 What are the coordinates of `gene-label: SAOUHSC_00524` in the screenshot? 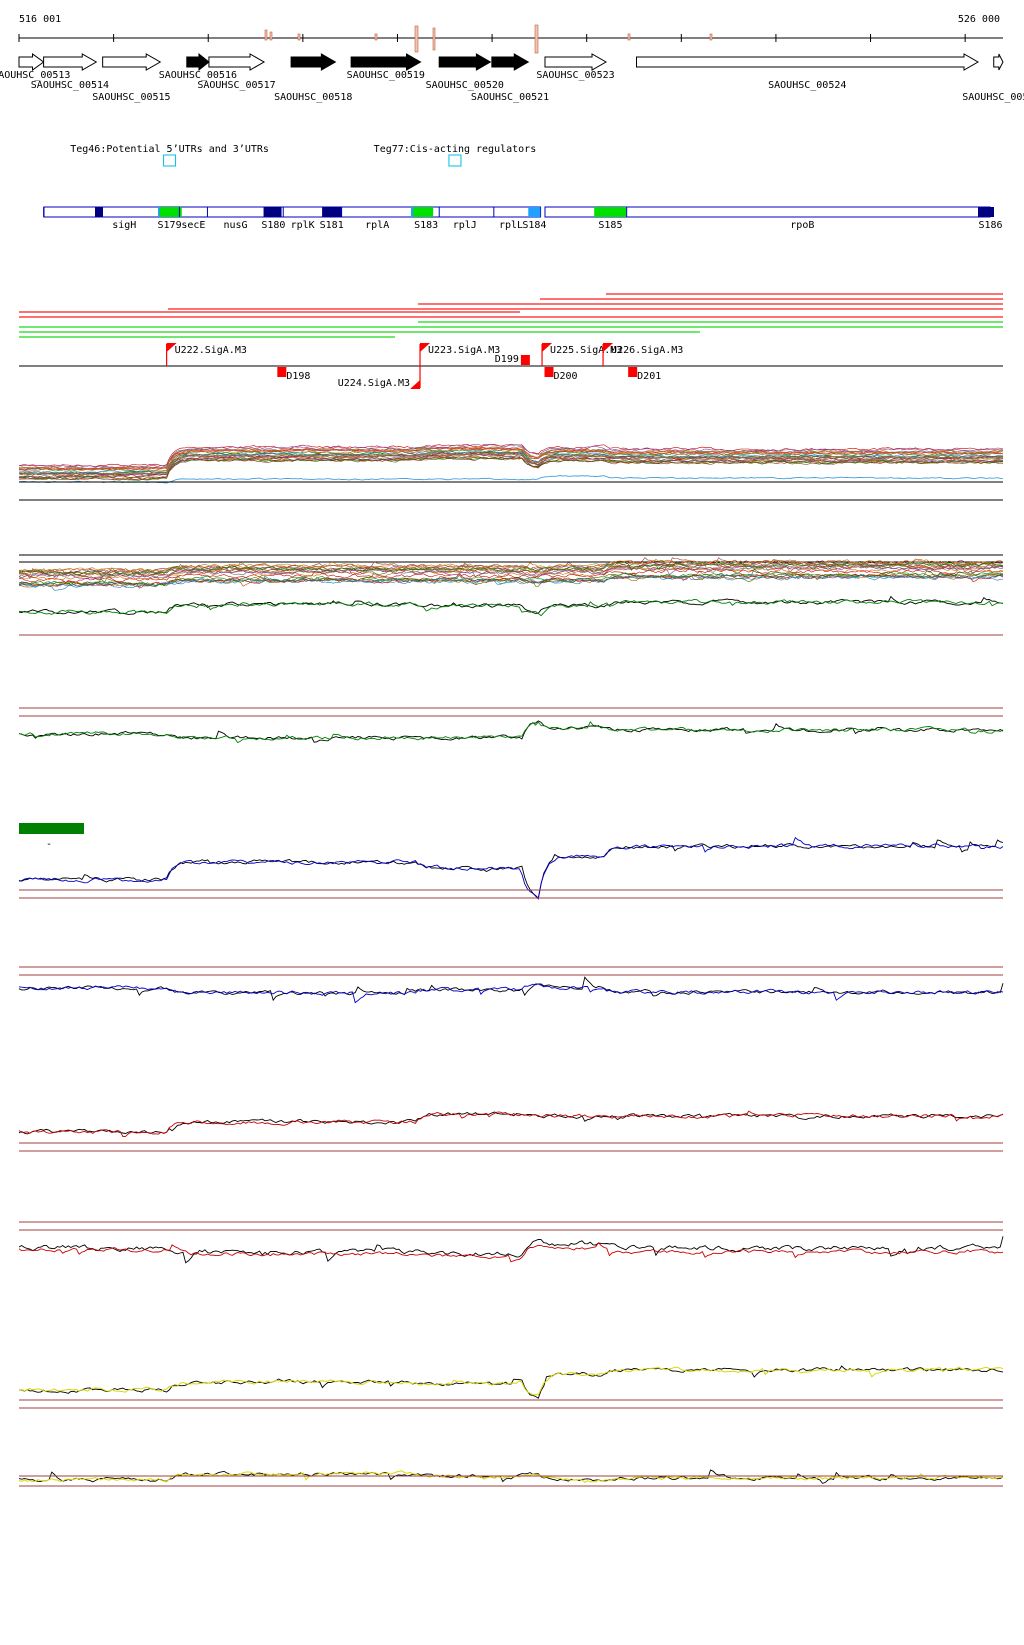 It's located at (807, 85).